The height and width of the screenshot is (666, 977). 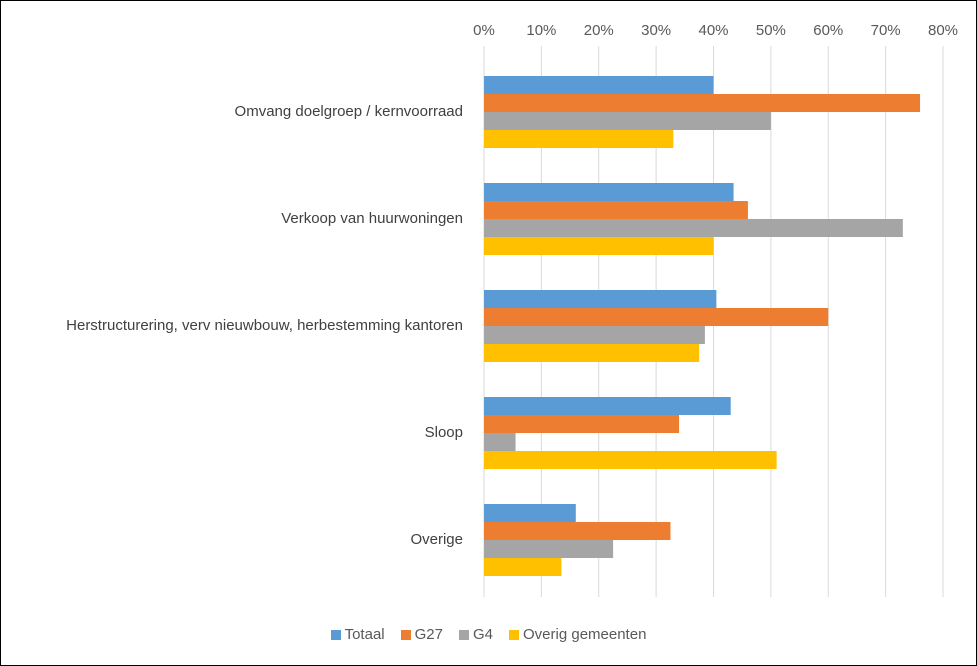 What do you see at coordinates (541, 30) in the screenshot?
I see `x-tick-label: 10%` at bounding box center [541, 30].